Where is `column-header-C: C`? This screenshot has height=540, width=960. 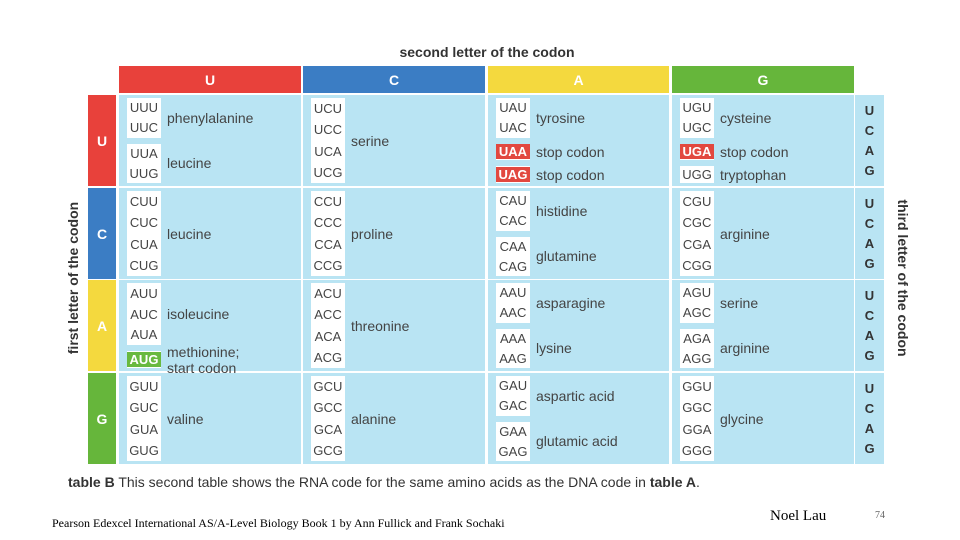 column-header-C: C is located at coordinates (394, 79).